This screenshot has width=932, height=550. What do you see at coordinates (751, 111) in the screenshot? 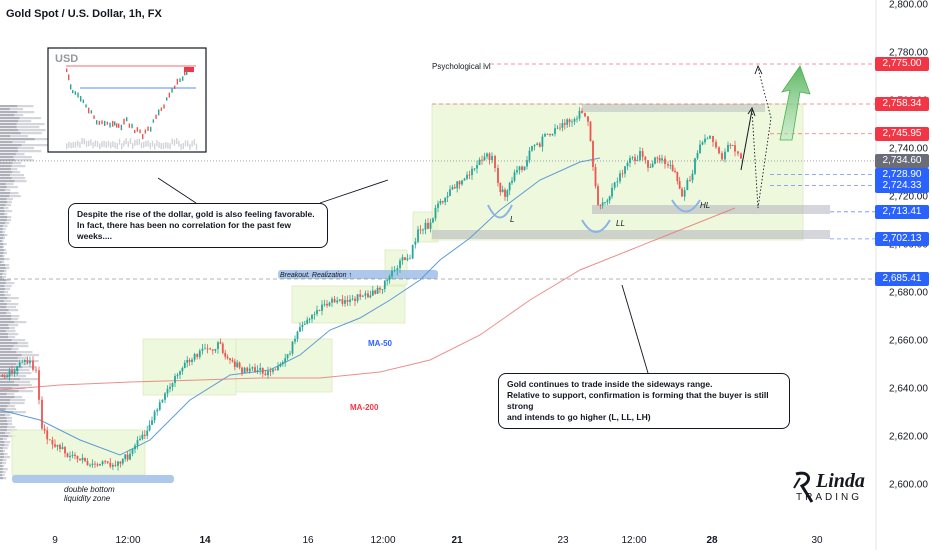
I see `projection-arrow-head` at bounding box center [751, 111].